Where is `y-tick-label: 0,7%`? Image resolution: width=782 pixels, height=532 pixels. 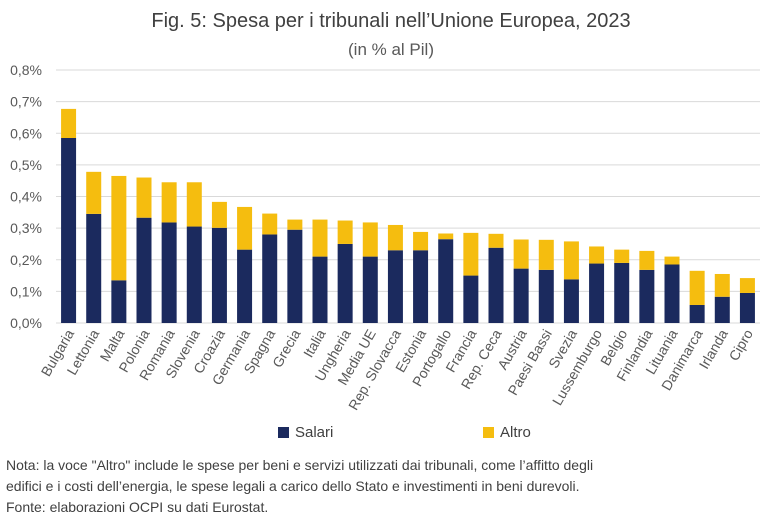
y-tick-label: 0,7% is located at coordinates (26, 102).